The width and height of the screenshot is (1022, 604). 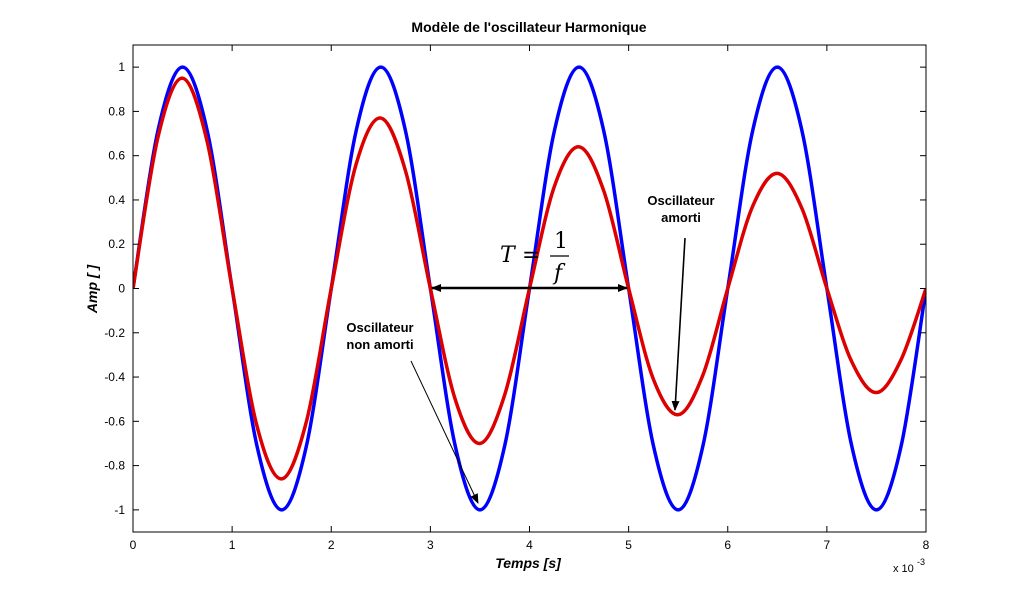 What do you see at coordinates (827, 545) in the screenshot?
I see `x-tick-label: 7` at bounding box center [827, 545].